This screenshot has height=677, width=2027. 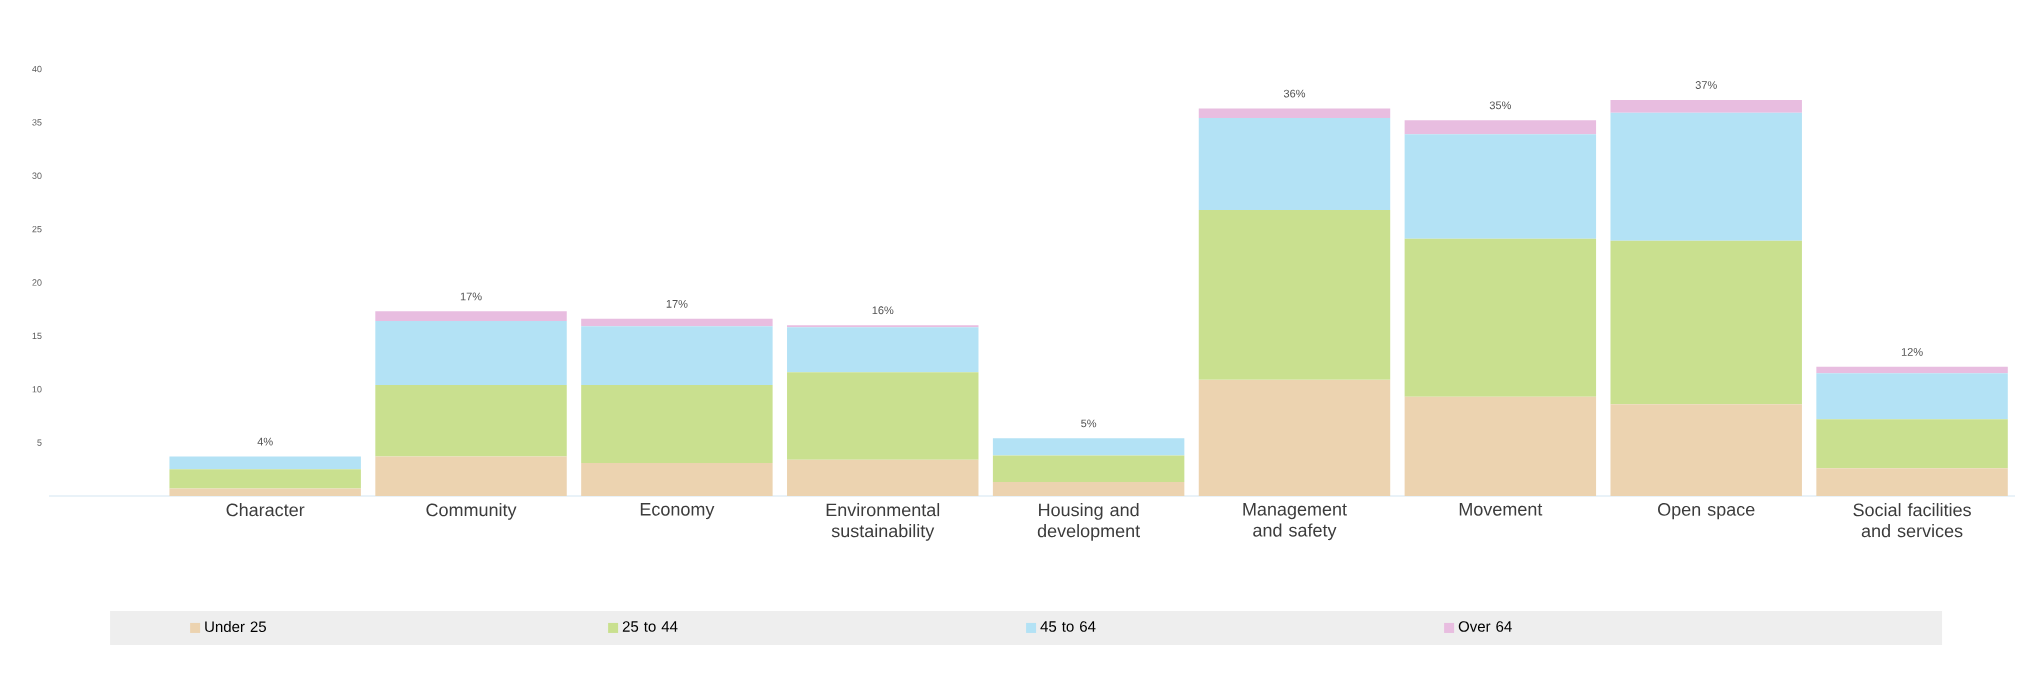 What do you see at coordinates (1088, 522) in the screenshot?
I see `x-tick-label: Housing and development` at bounding box center [1088, 522].